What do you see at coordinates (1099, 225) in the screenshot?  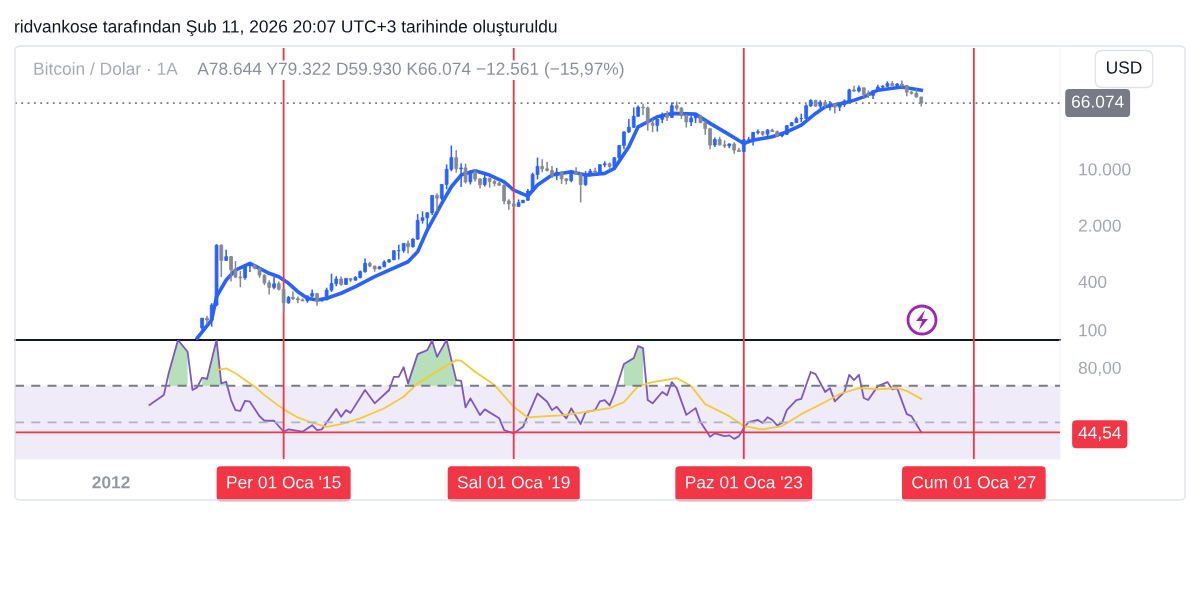 I see `y-tick-label: 2.000` at bounding box center [1099, 225].